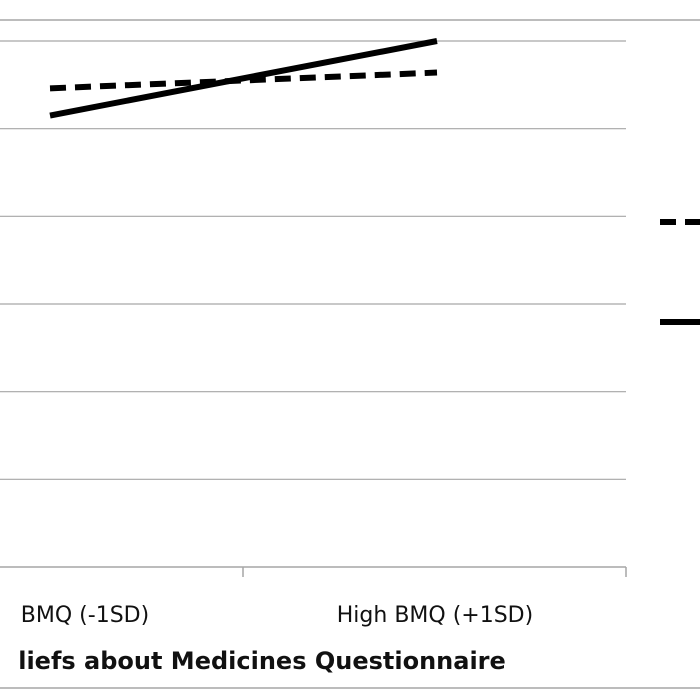  Describe the element at coordinates (262, 661) in the screenshot. I see `x-axis-title: liefs about Medicines Questionnaire` at that location.